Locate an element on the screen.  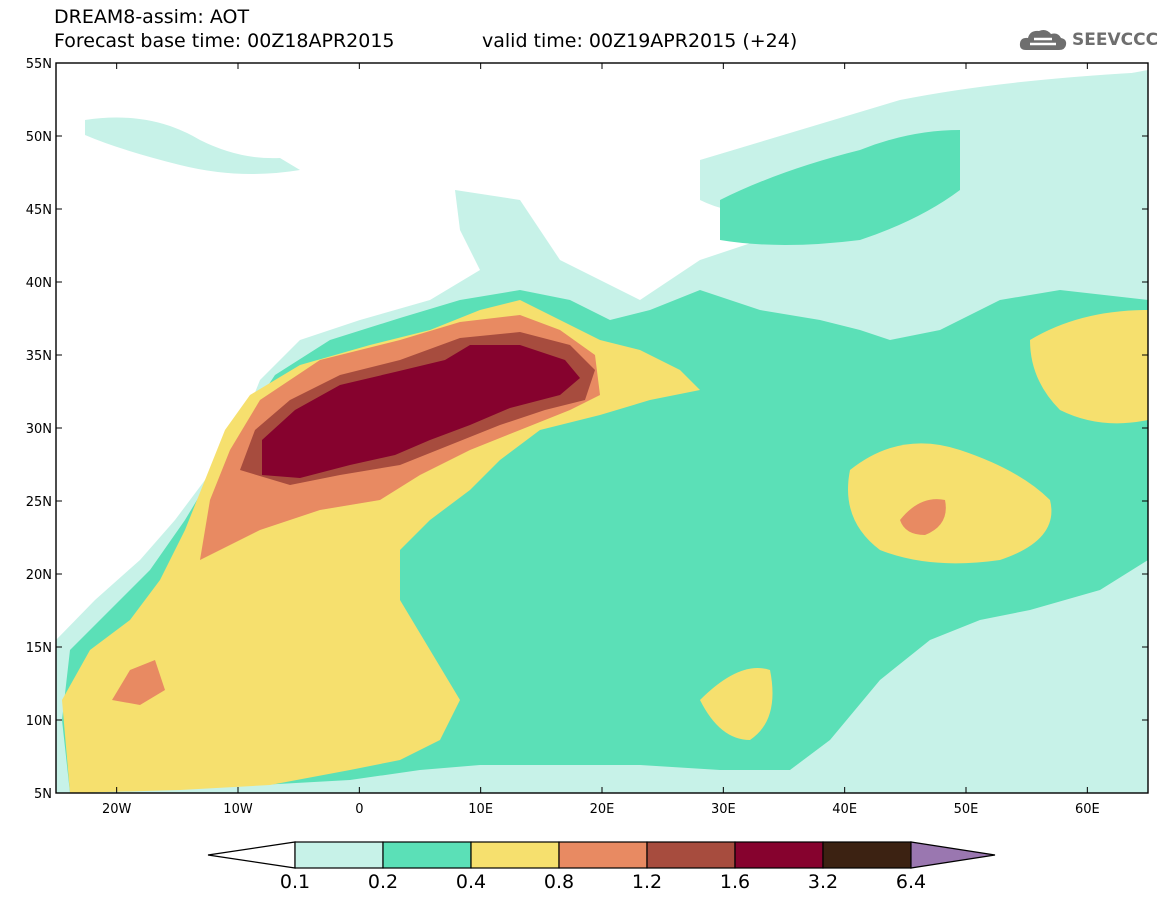
colorbar-boxes is located at coordinates (601, 855).